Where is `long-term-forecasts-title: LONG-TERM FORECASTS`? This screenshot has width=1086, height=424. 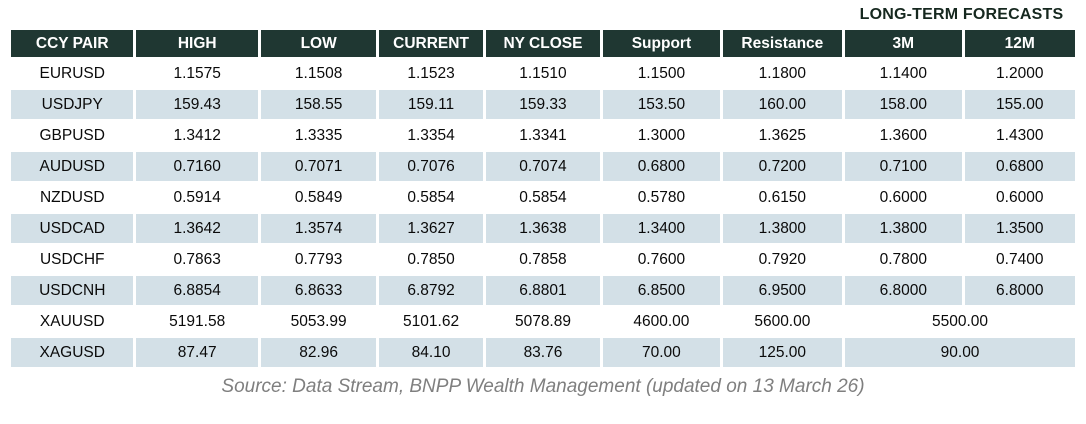 long-term-forecasts-title: LONG-TERM FORECASTS is located at coordinates (961, 14).